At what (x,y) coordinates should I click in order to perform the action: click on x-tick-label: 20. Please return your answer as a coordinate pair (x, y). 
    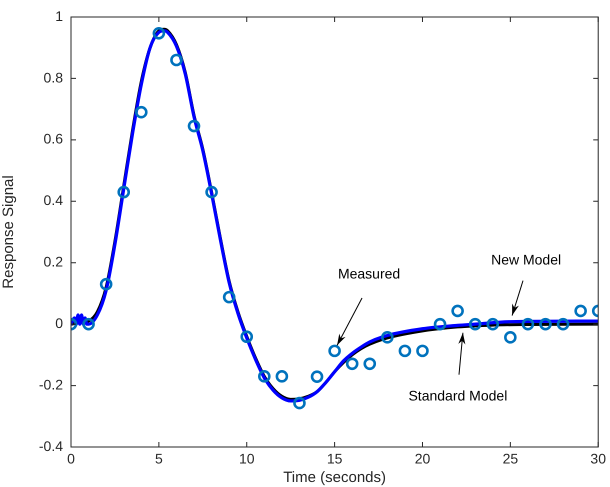
    Looking at the image, I should click on (422, 458).